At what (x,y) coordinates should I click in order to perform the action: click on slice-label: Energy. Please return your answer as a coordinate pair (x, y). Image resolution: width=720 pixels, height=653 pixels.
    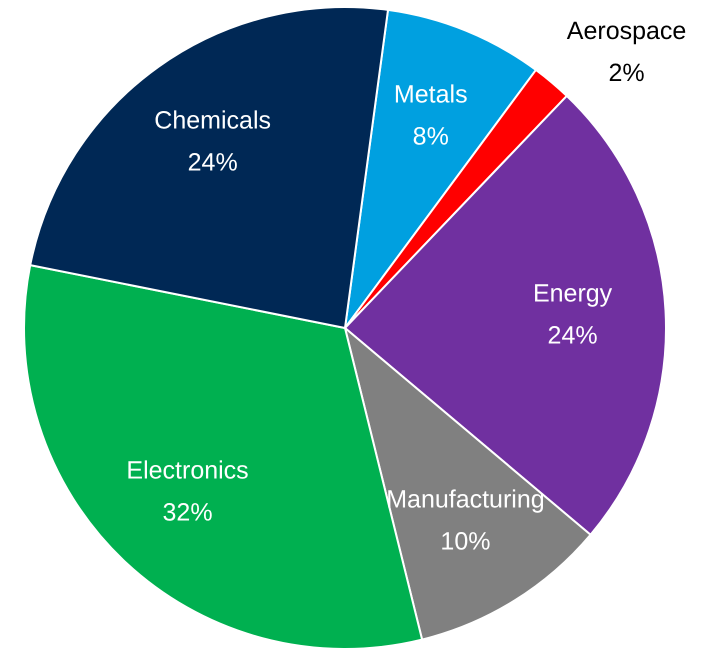
    Looking at the image, I should click on (572, 294).